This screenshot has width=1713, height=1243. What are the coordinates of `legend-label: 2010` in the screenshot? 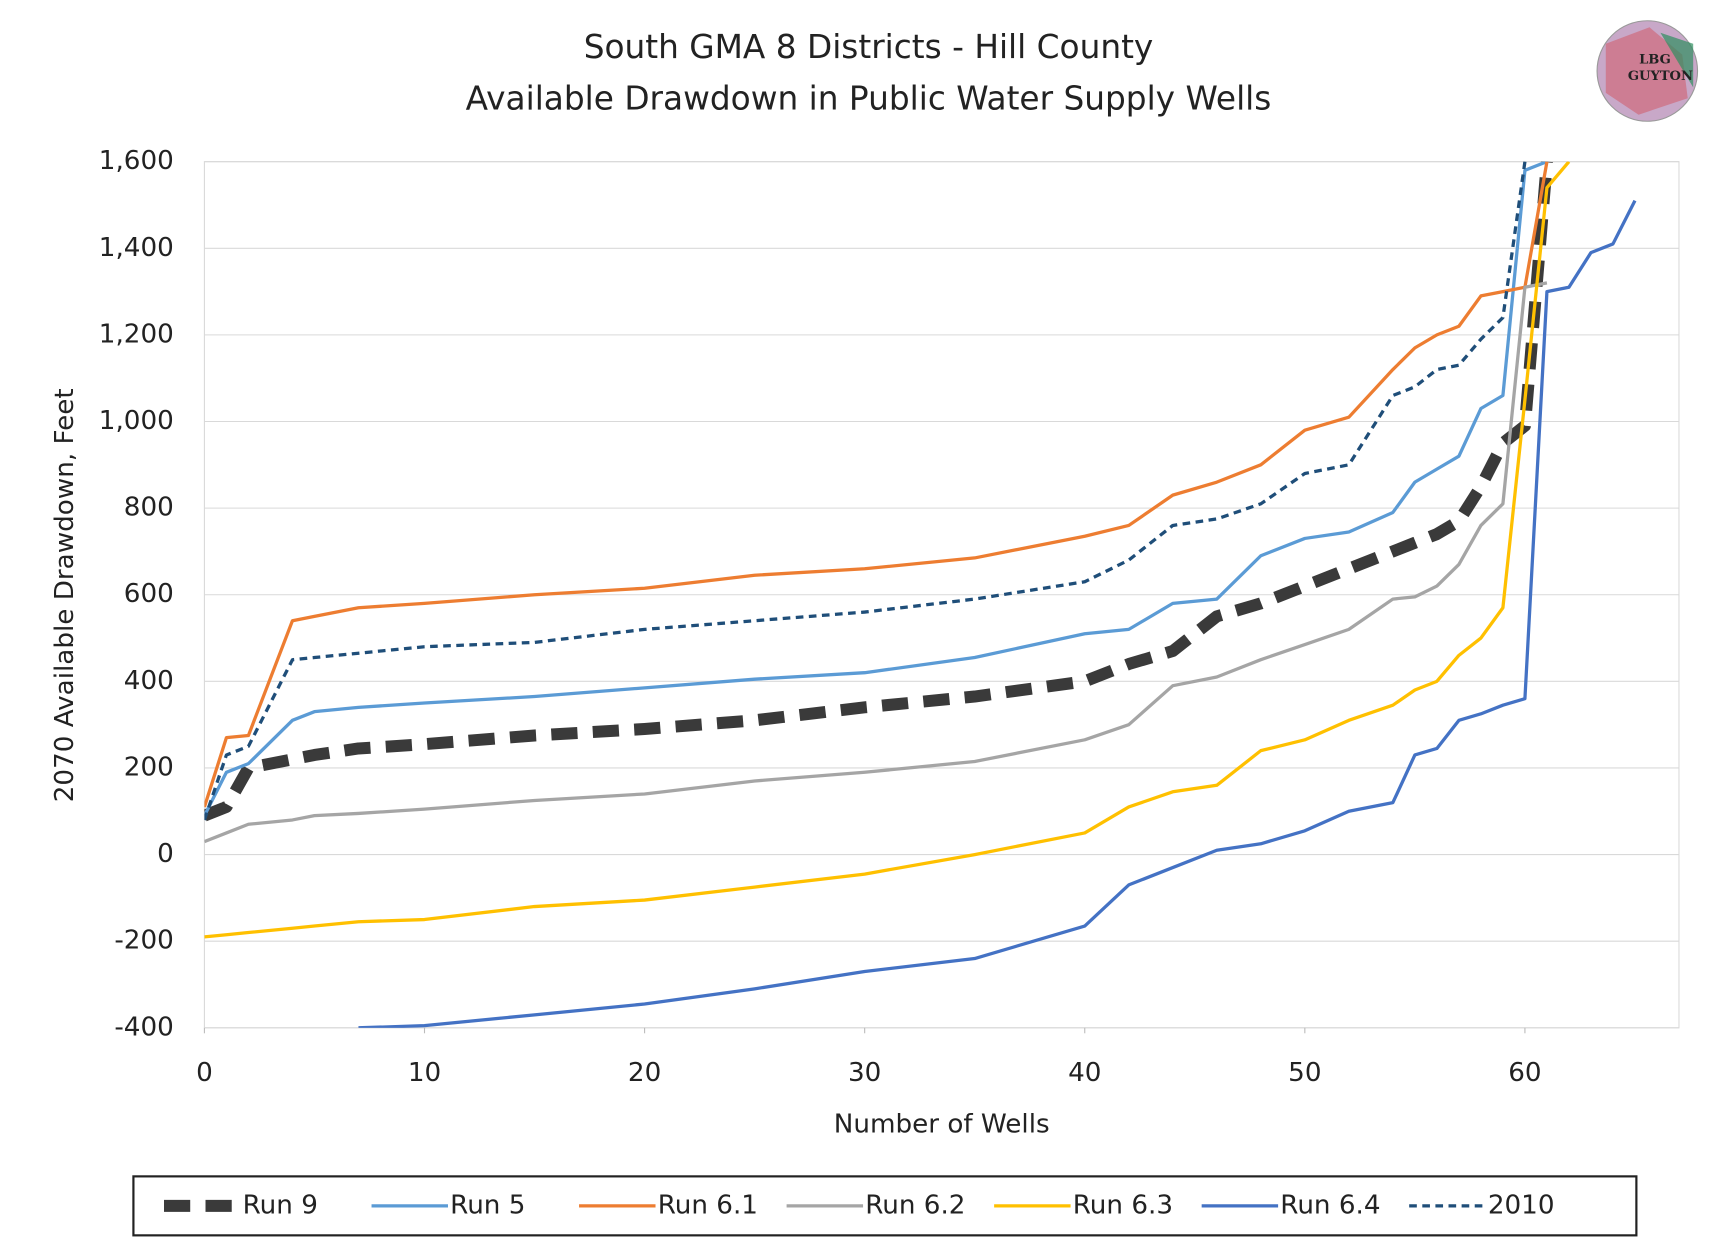 It's located at (1521, 1205).